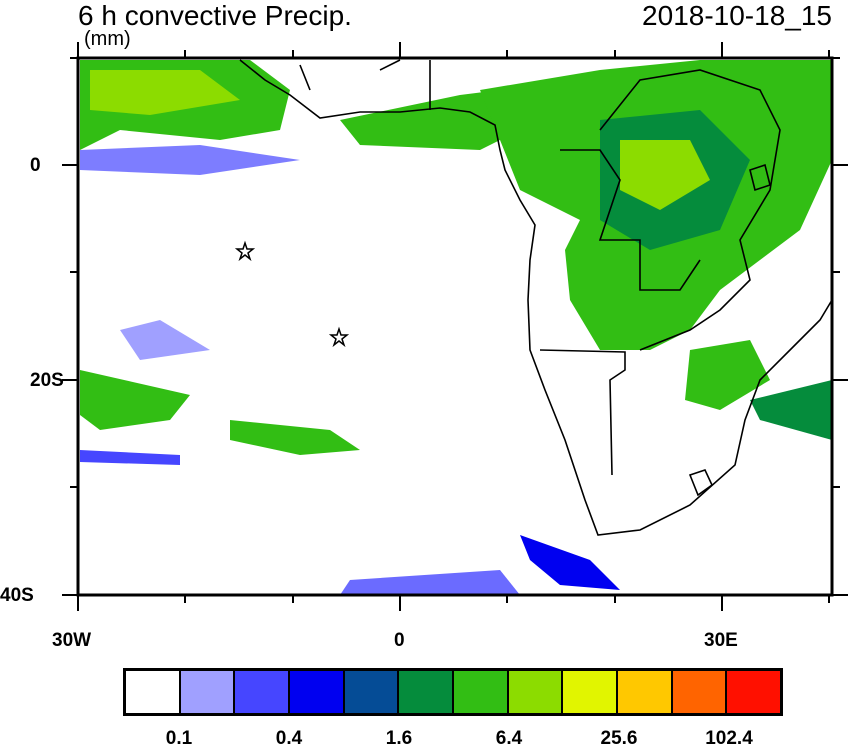 The image size is (850, 750). What do you see at coordinates (292, 294) in the screenshot?
I see `station-markers` at bounding box center [292, 294].